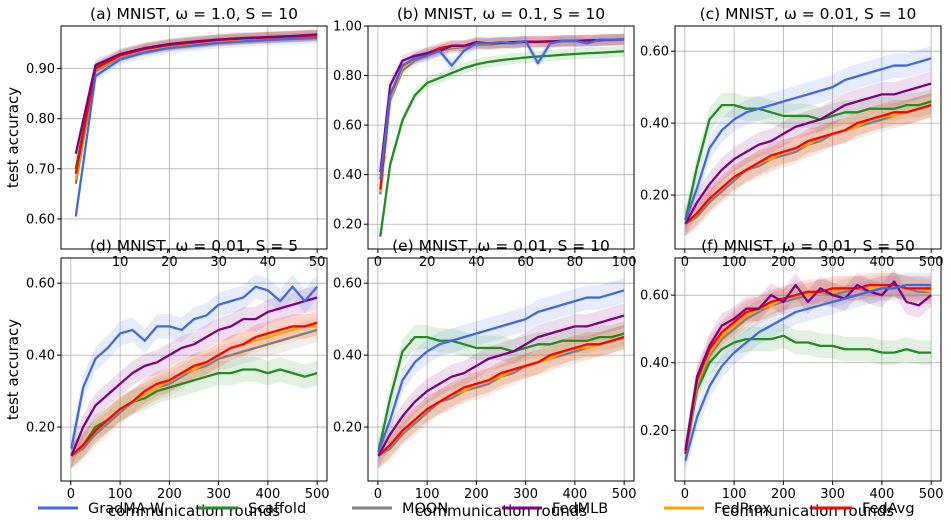  What do you see at coordinates (194, 246) in the screenshot?
I see `panel-title: (d) MNIST, ω = 0.01, S = 5` at bounding box center [194, 246].